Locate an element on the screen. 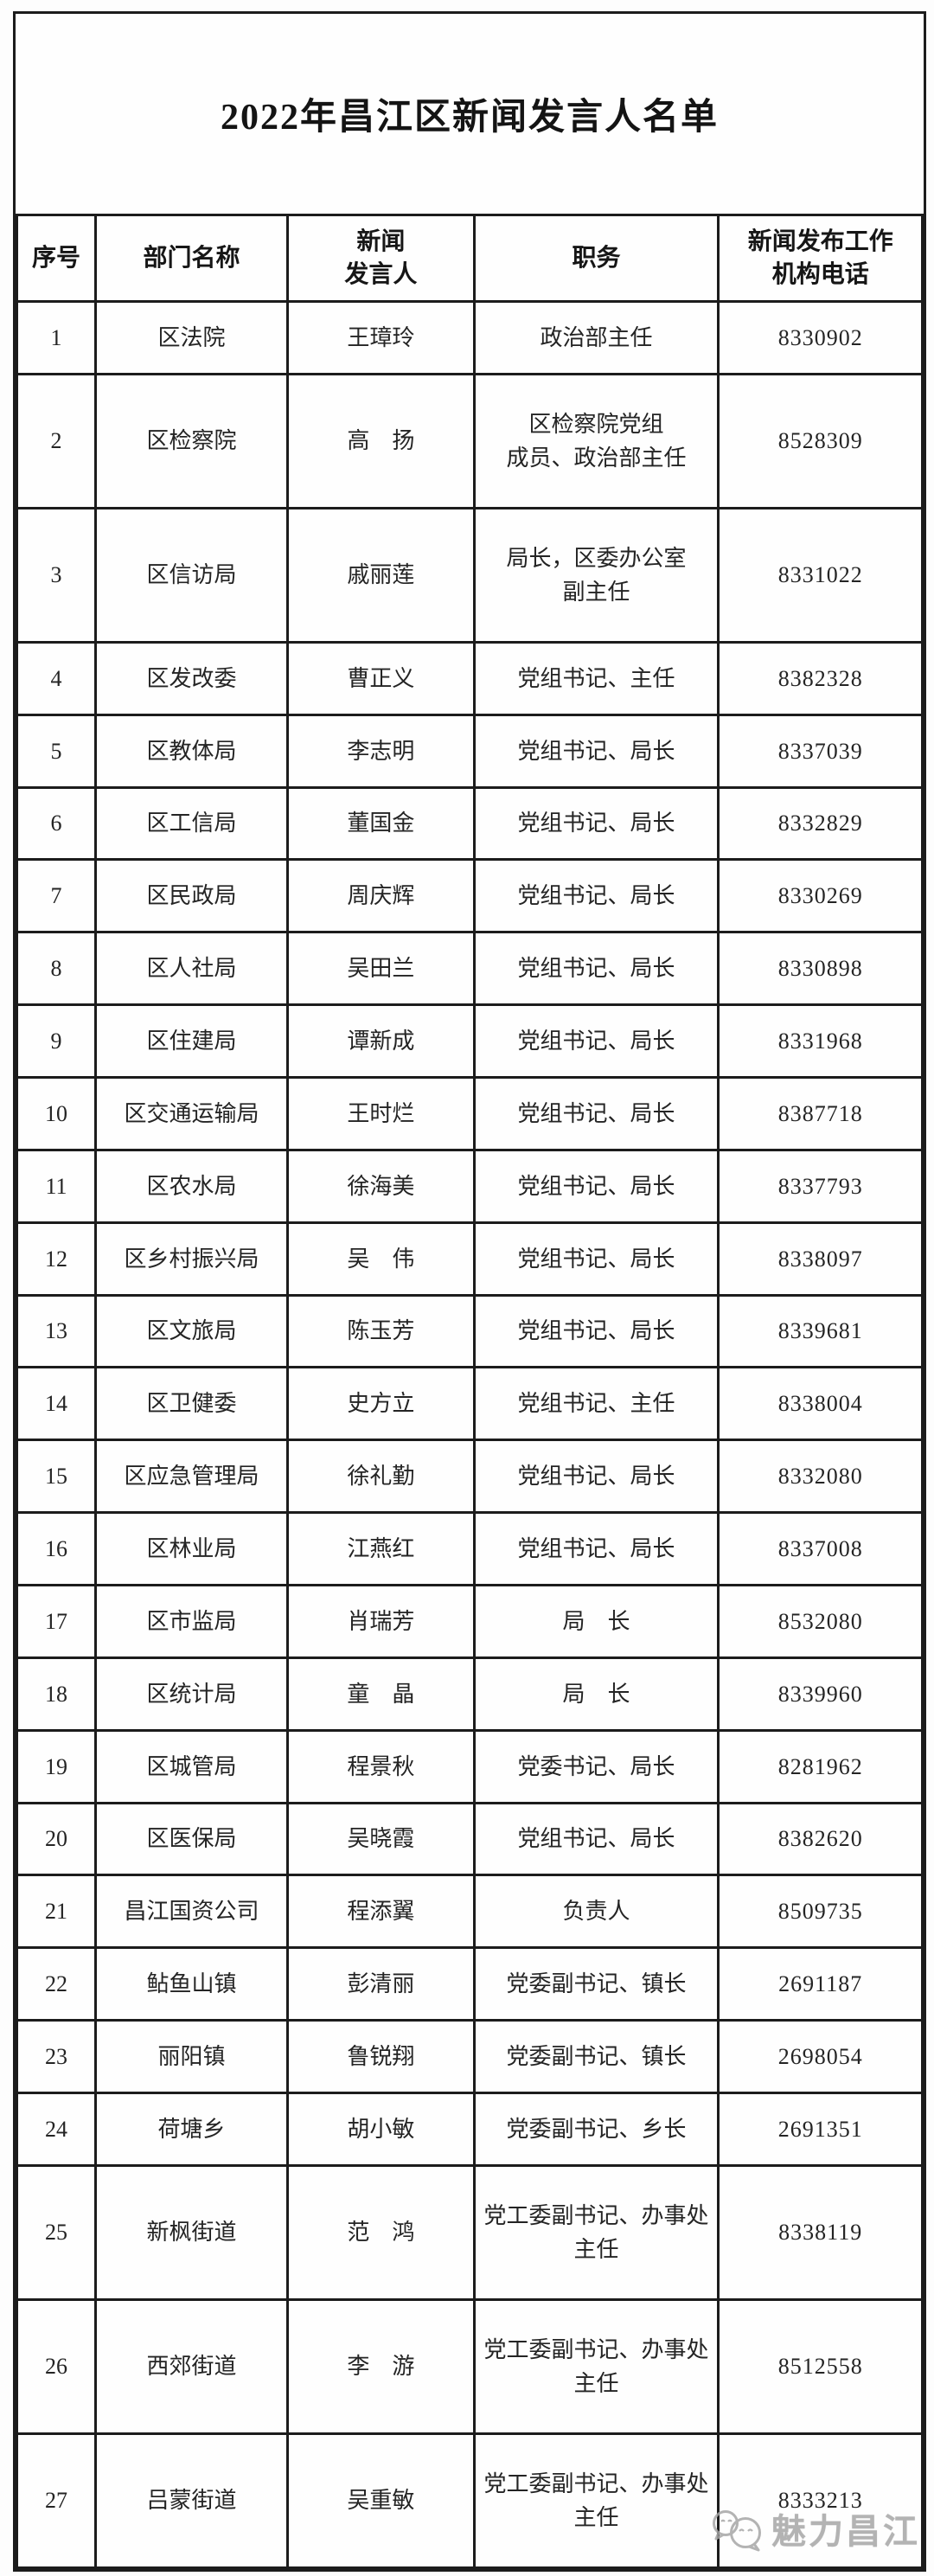 The height and width of the screenshot is (2576, 934). cell-index: 14 is located at coordinates (56, 1404).